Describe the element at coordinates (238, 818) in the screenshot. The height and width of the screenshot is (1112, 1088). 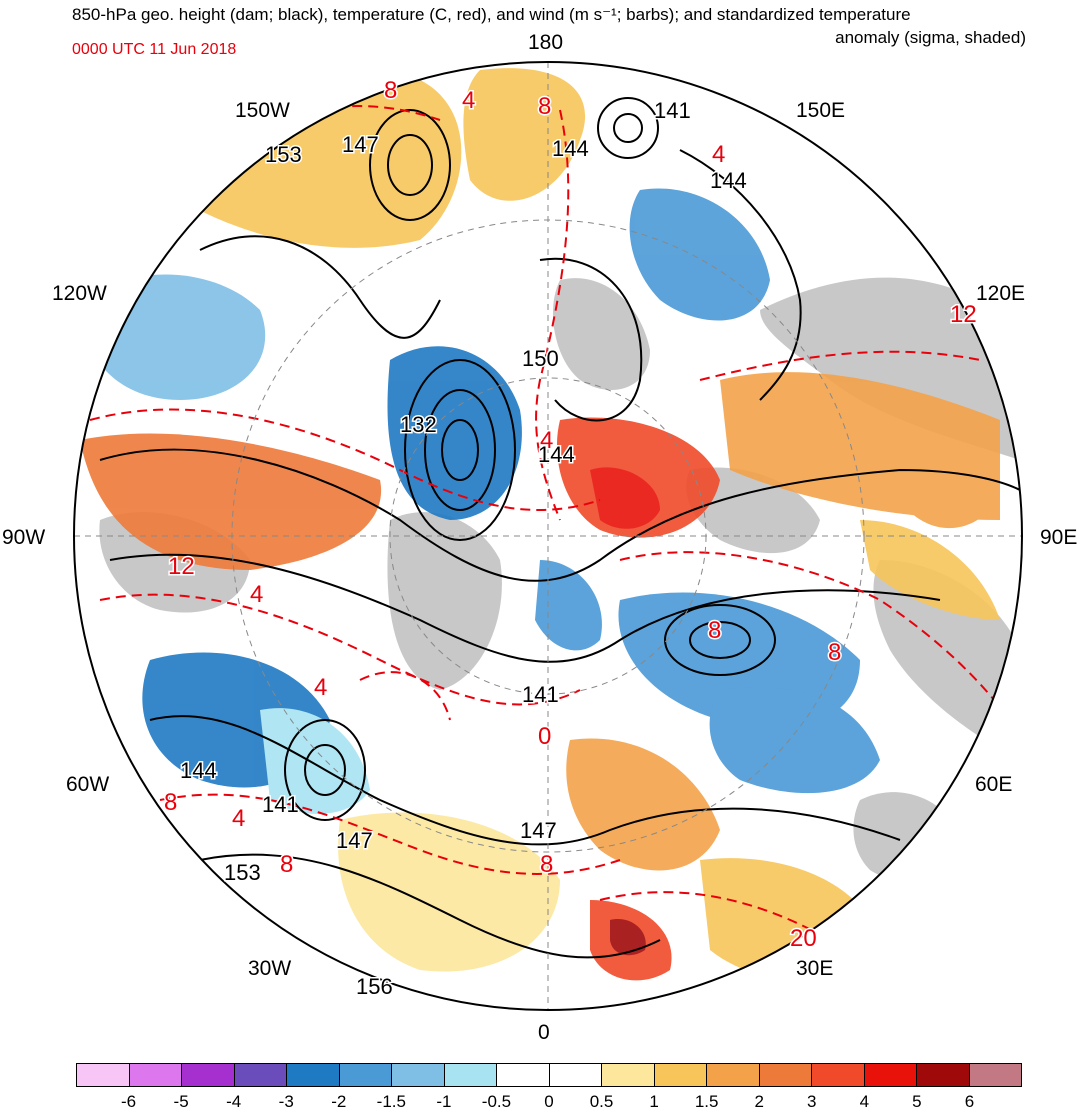
I see `temperature-contour-label-14: 4` at that location.